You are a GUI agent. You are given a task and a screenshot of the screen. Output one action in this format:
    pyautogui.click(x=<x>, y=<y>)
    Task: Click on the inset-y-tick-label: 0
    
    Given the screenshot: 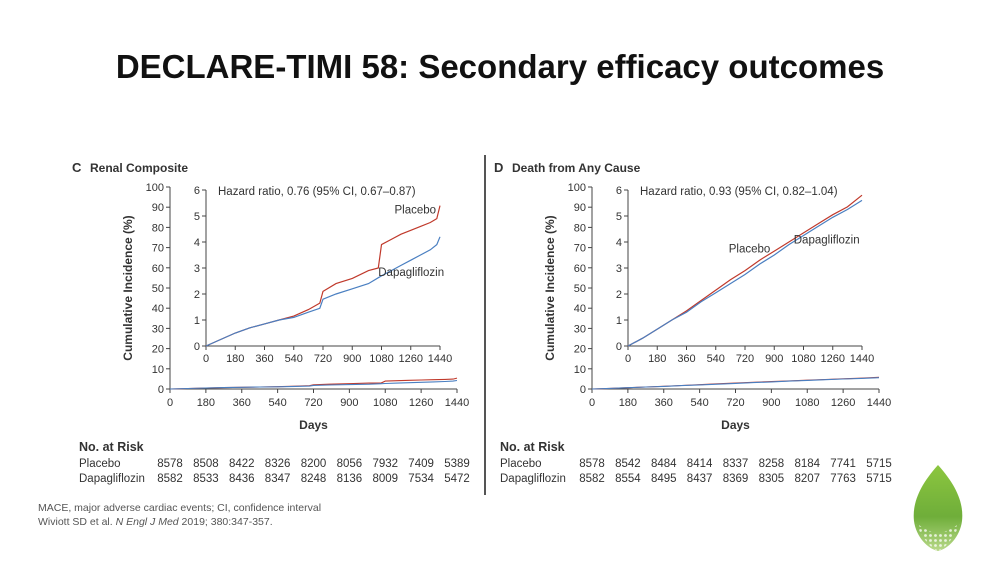 What is the action you would take?
    pyautogui.click(x=619, y=347)
    